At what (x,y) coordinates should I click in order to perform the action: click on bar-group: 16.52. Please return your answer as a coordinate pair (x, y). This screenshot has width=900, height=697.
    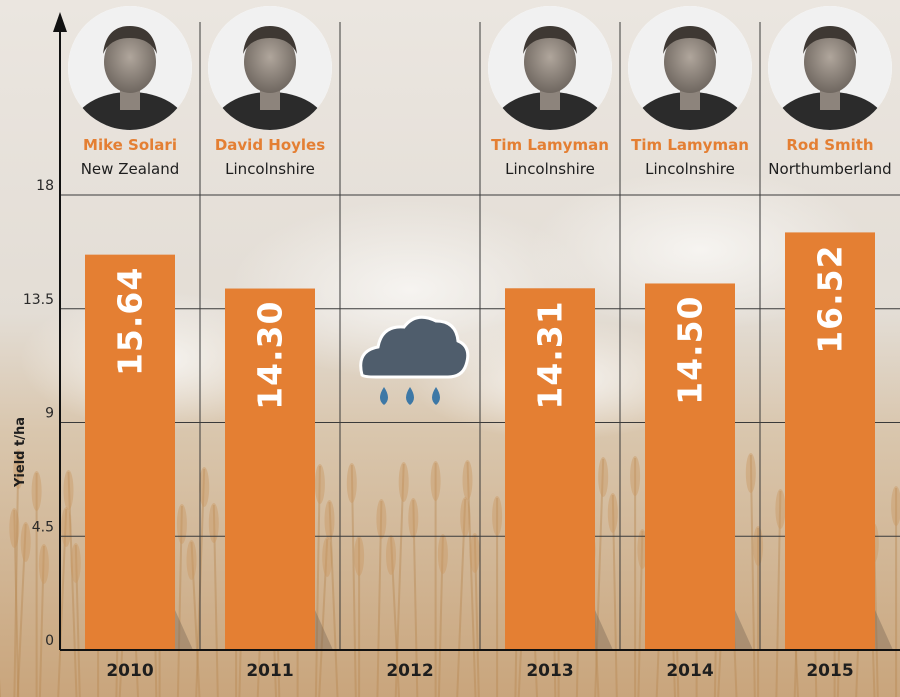
    Looking at the image, I should click on (839, 441).